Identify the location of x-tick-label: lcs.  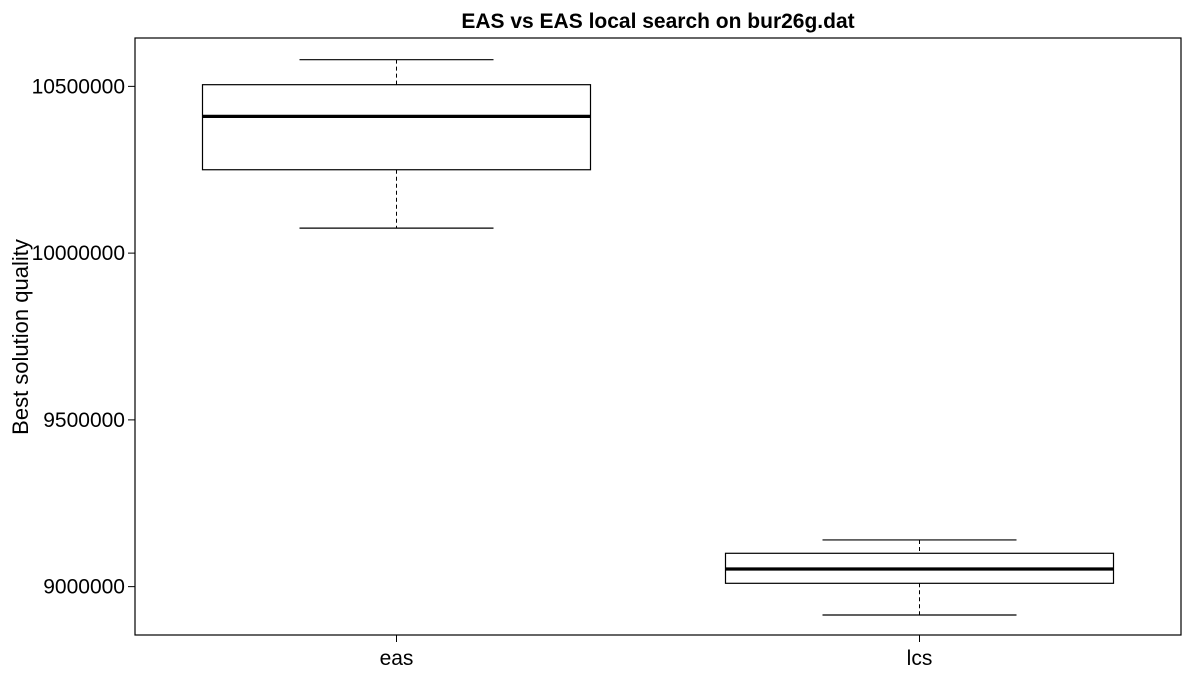
(920, 658).